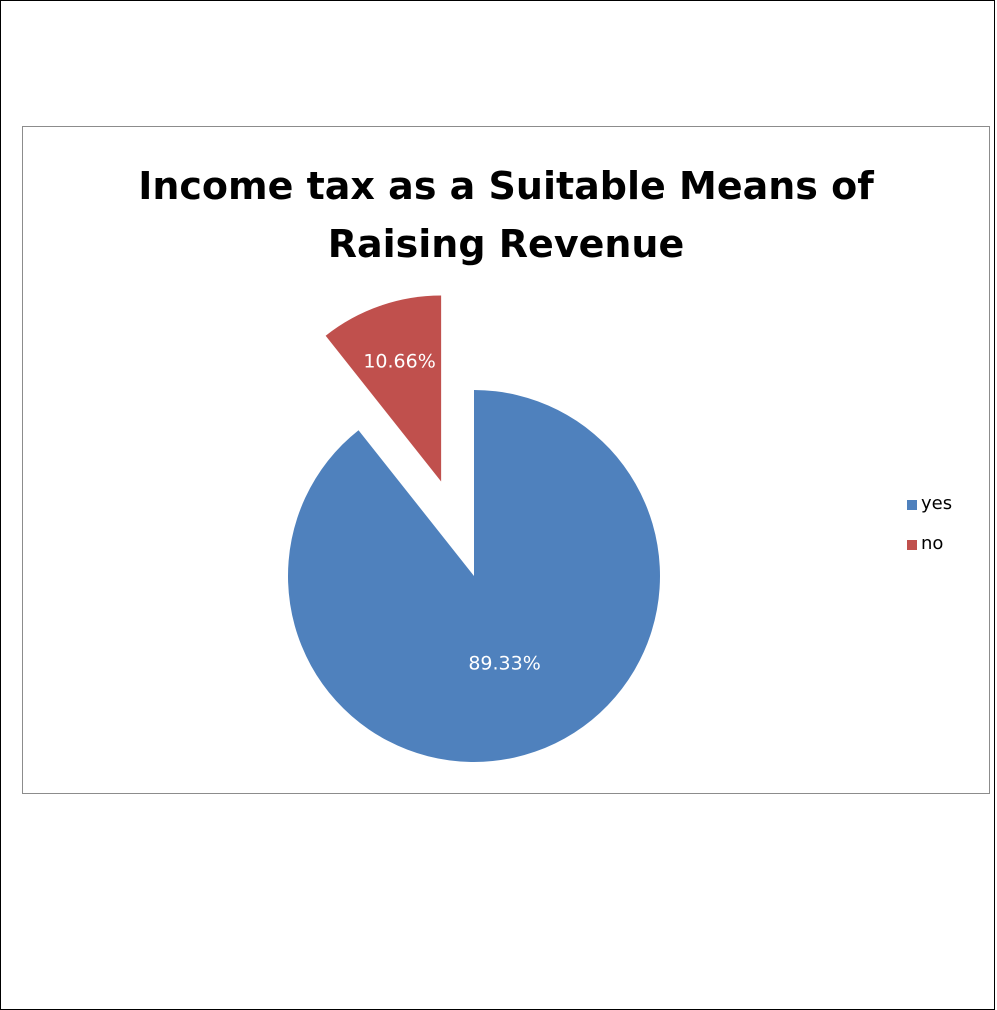  What do you see at coordinates (932, 543) in the screenshot?
I see `legend-label-no: no` at bounding box center [932, 543].